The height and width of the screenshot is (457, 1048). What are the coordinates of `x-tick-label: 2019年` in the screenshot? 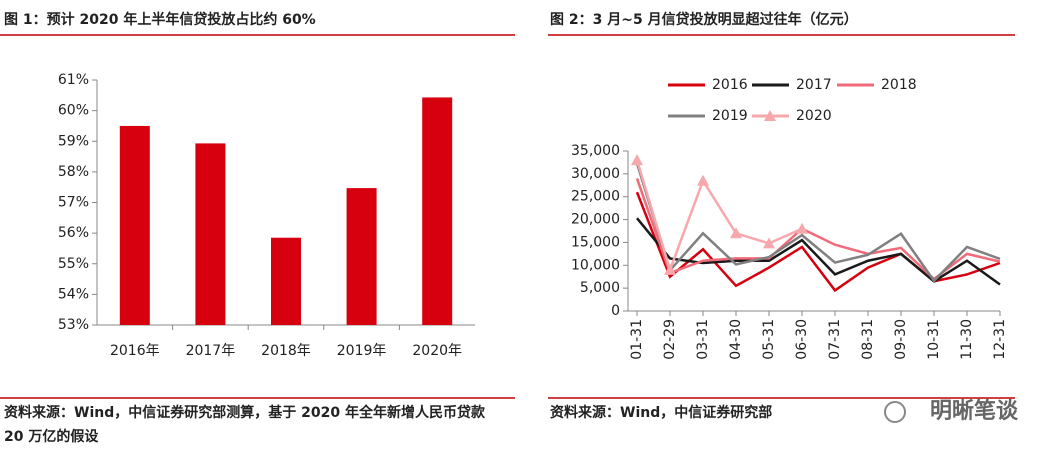 It's located at (362, 351).